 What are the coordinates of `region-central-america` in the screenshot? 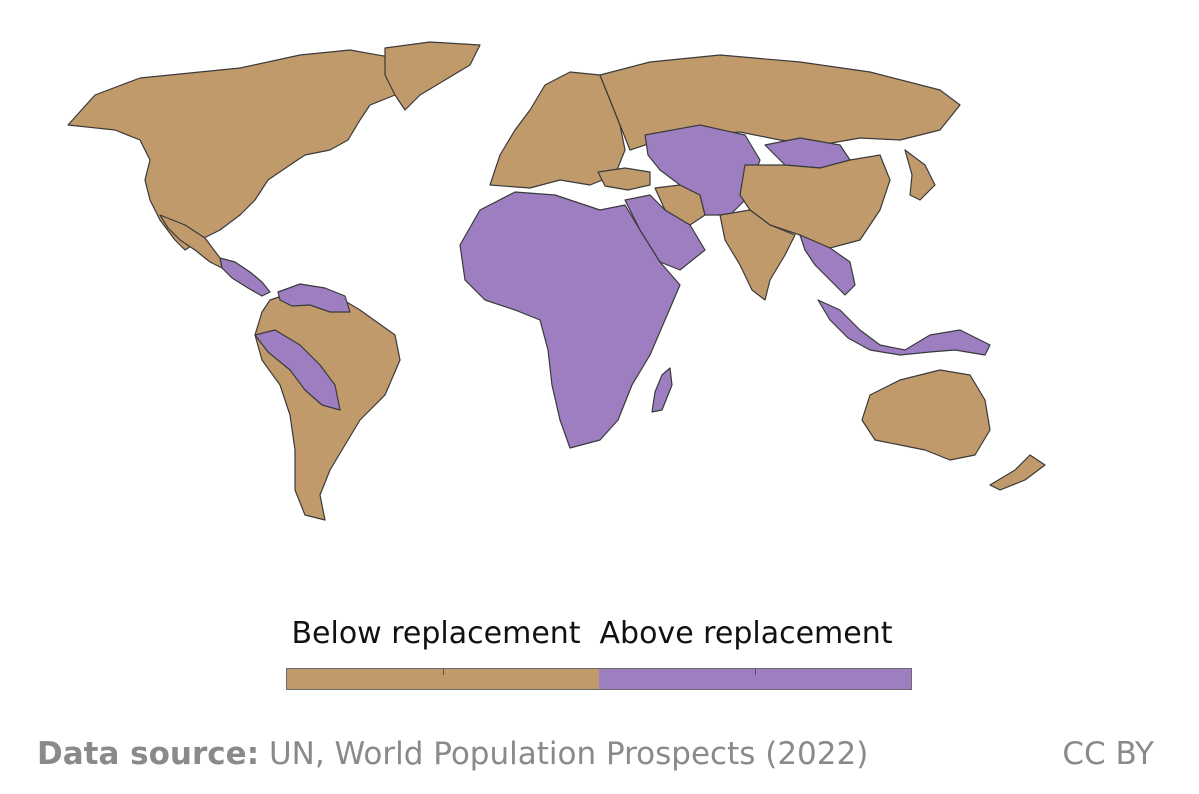 It's located at (245, 277).